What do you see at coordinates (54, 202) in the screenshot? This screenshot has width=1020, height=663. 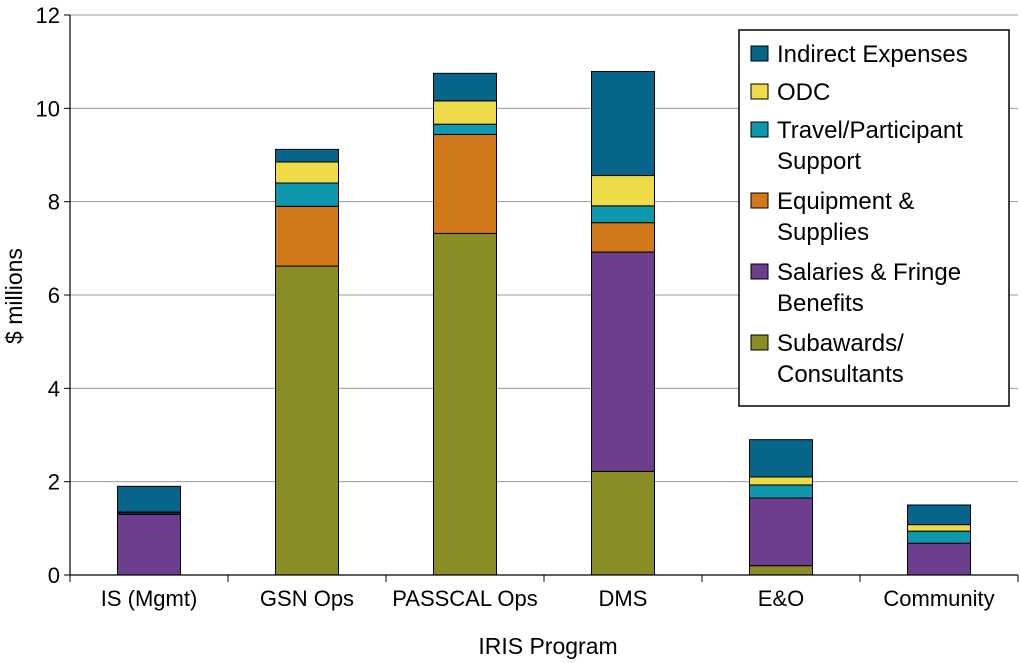 I see `y-tick-label-8: 8` at bounding box center [54, 202].